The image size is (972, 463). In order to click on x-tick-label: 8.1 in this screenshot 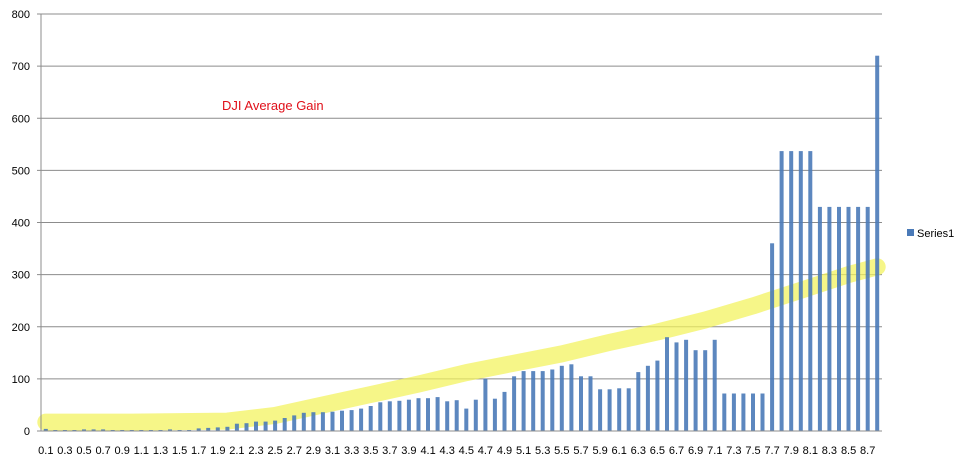, I will do `click(810, 451)`.